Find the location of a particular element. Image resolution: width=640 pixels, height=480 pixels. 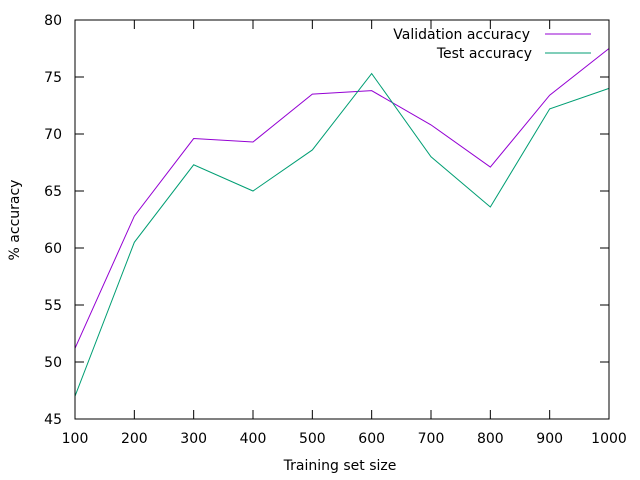

x-tick-label: 800 is located at coordinates (490, 439).